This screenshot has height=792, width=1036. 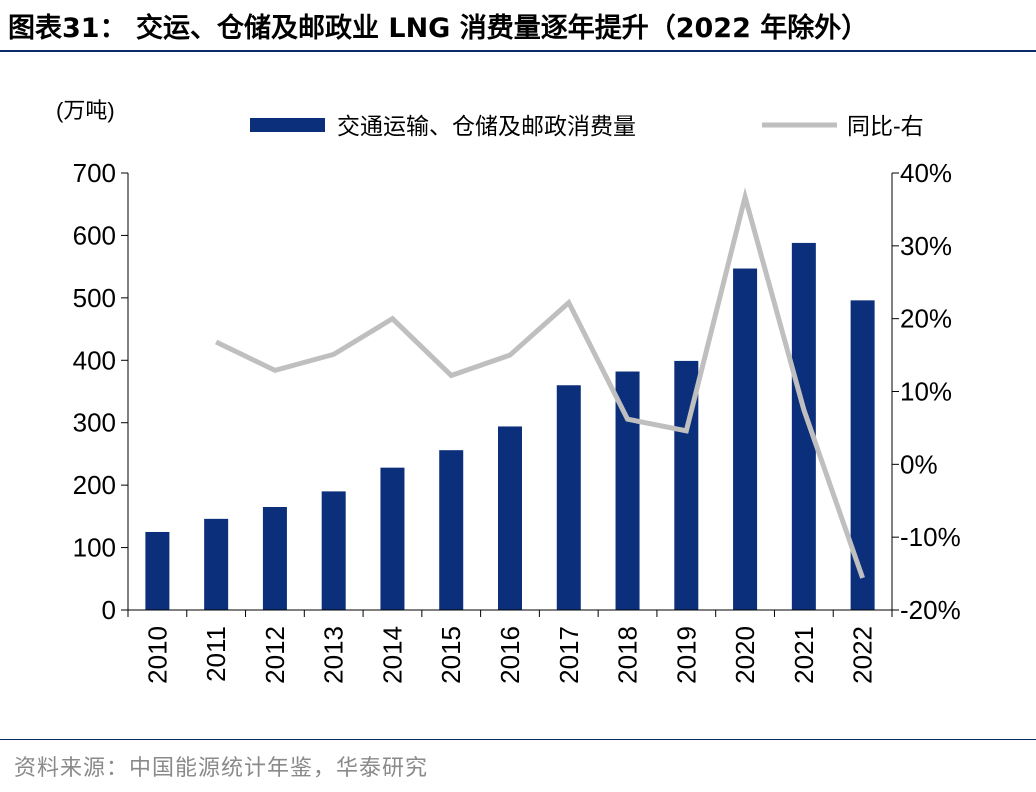 I want to click on bar-2011, so click(x=216, y=564).